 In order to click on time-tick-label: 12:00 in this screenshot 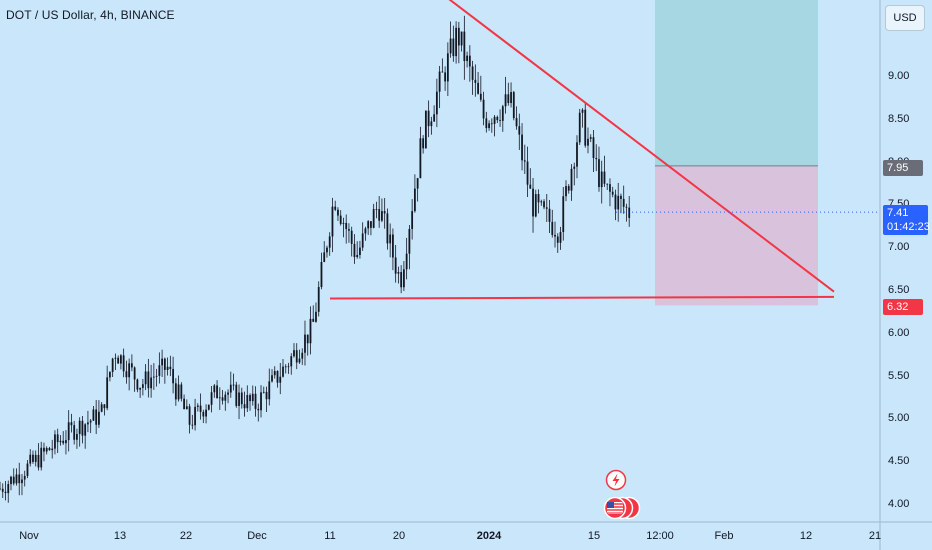, I will do `click(660, 536)`.